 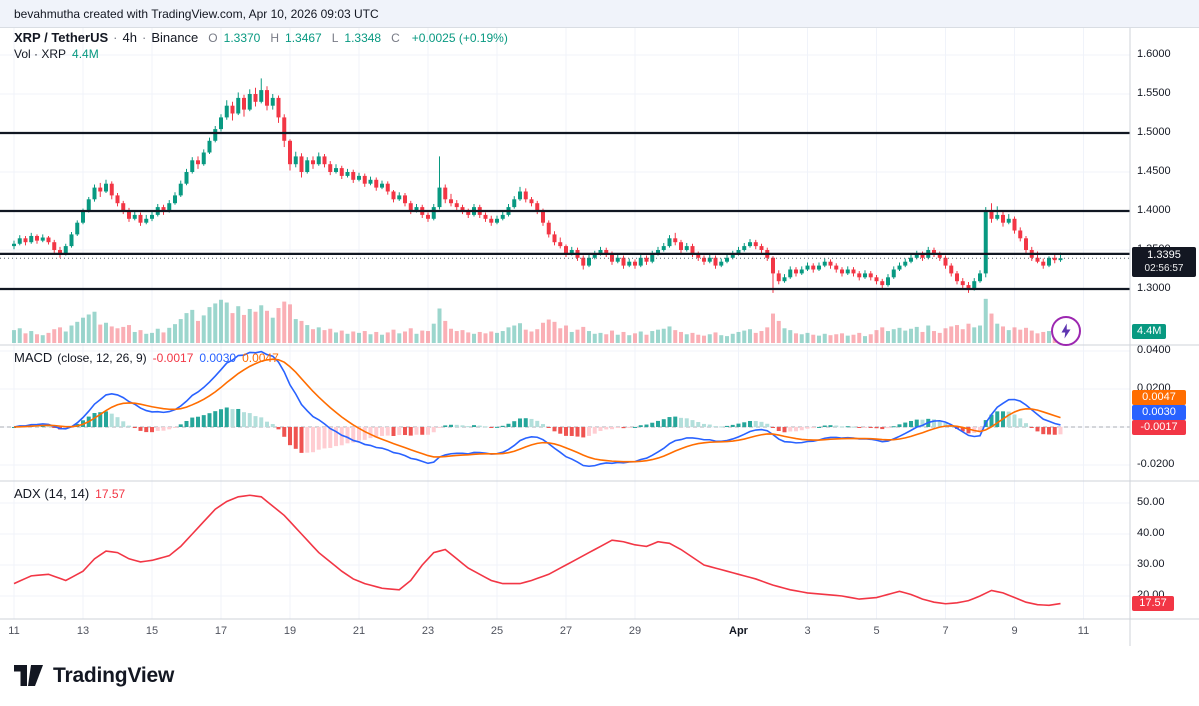 I want to click on macd-line-value: 0.0030, so click(x=218, y=357).